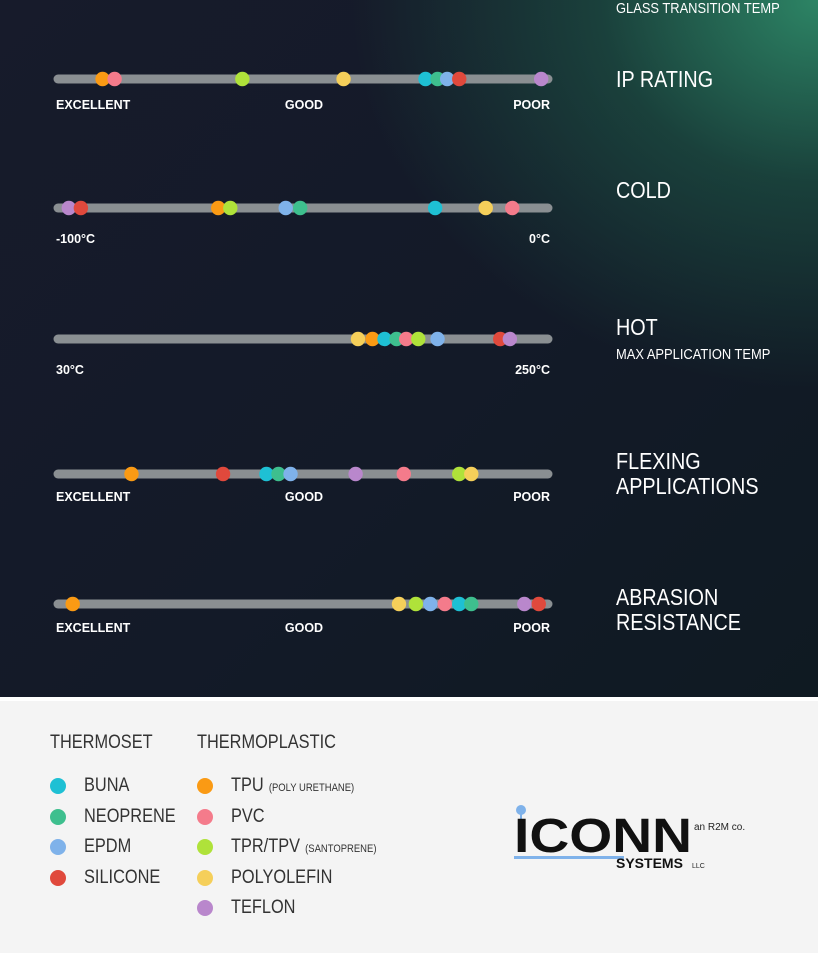  I want to click on legend-label: TPU (POLY URETHANE), so click(292, 786).